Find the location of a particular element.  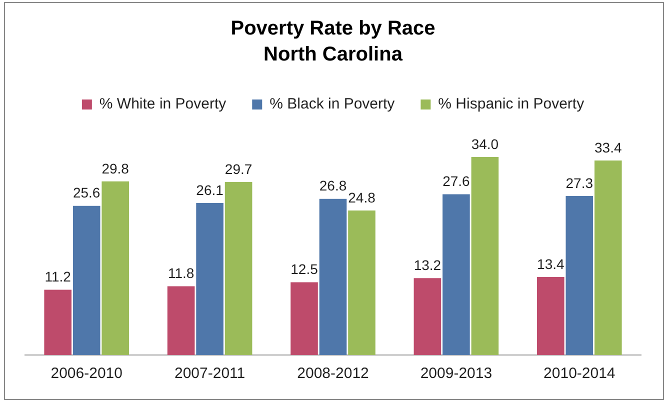

x-tick-label: 2007-2011 is located at coordinates (210, 373).